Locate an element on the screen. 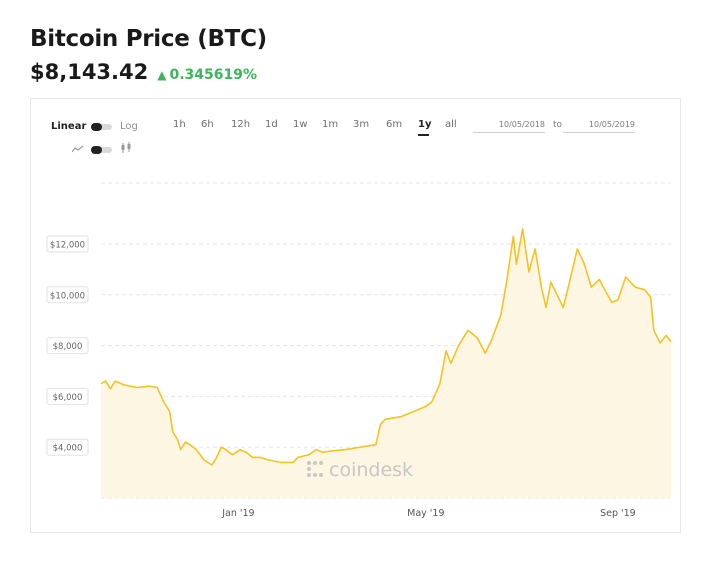 The height and width of the screenshot is (564, 711). chart-type-toggle is located at coordinates (101, 150).